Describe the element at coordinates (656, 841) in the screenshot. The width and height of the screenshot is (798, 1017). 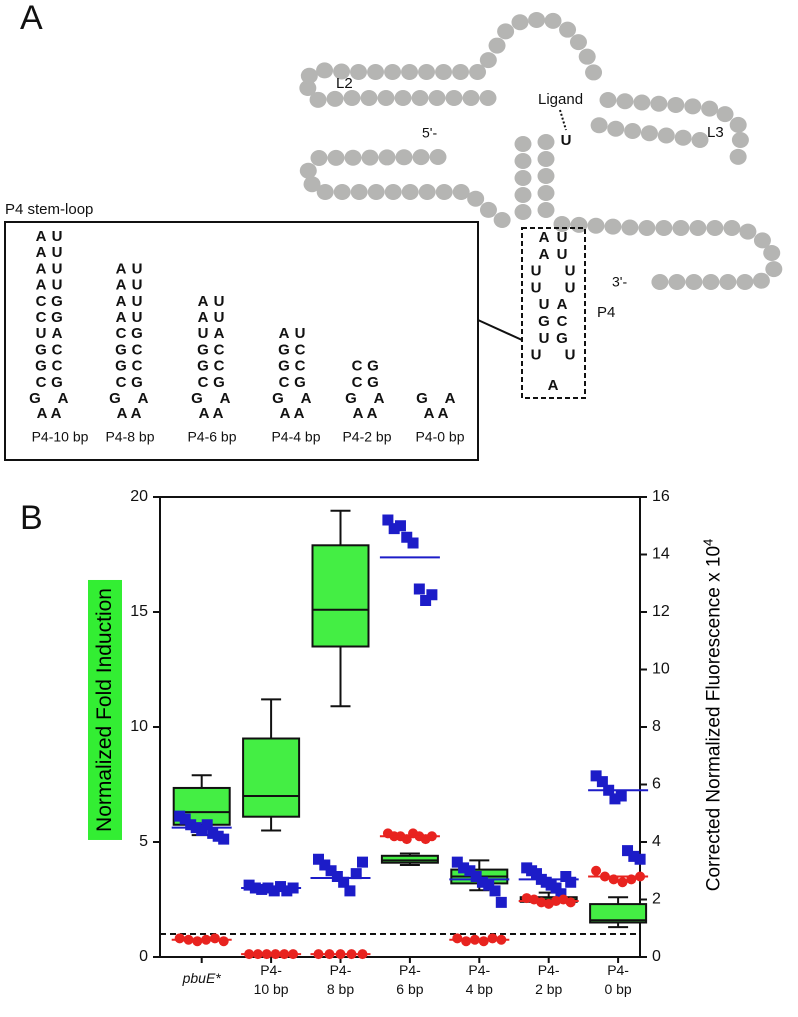
I see `y2-tick-label: 4` at that location.